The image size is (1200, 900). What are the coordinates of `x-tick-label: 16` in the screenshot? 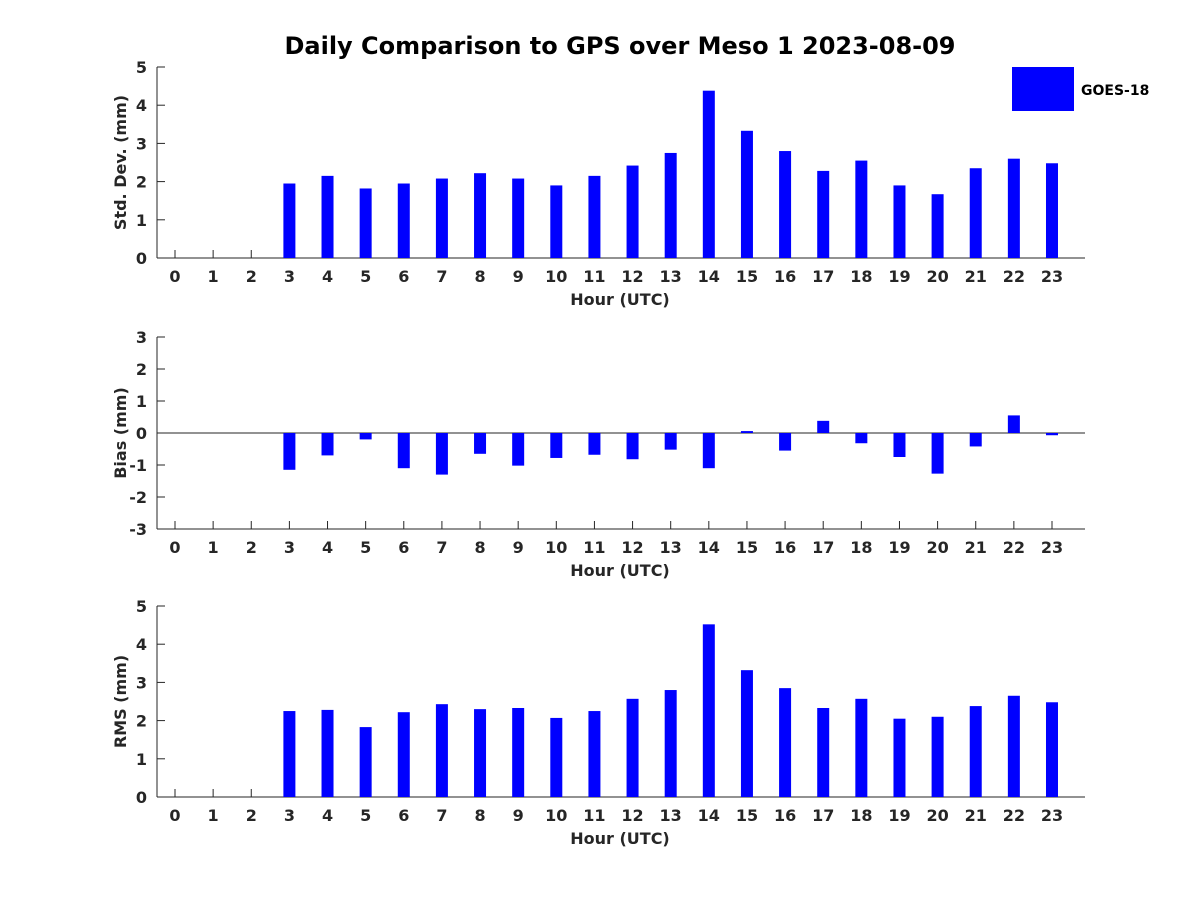 It's located at (785, 815).